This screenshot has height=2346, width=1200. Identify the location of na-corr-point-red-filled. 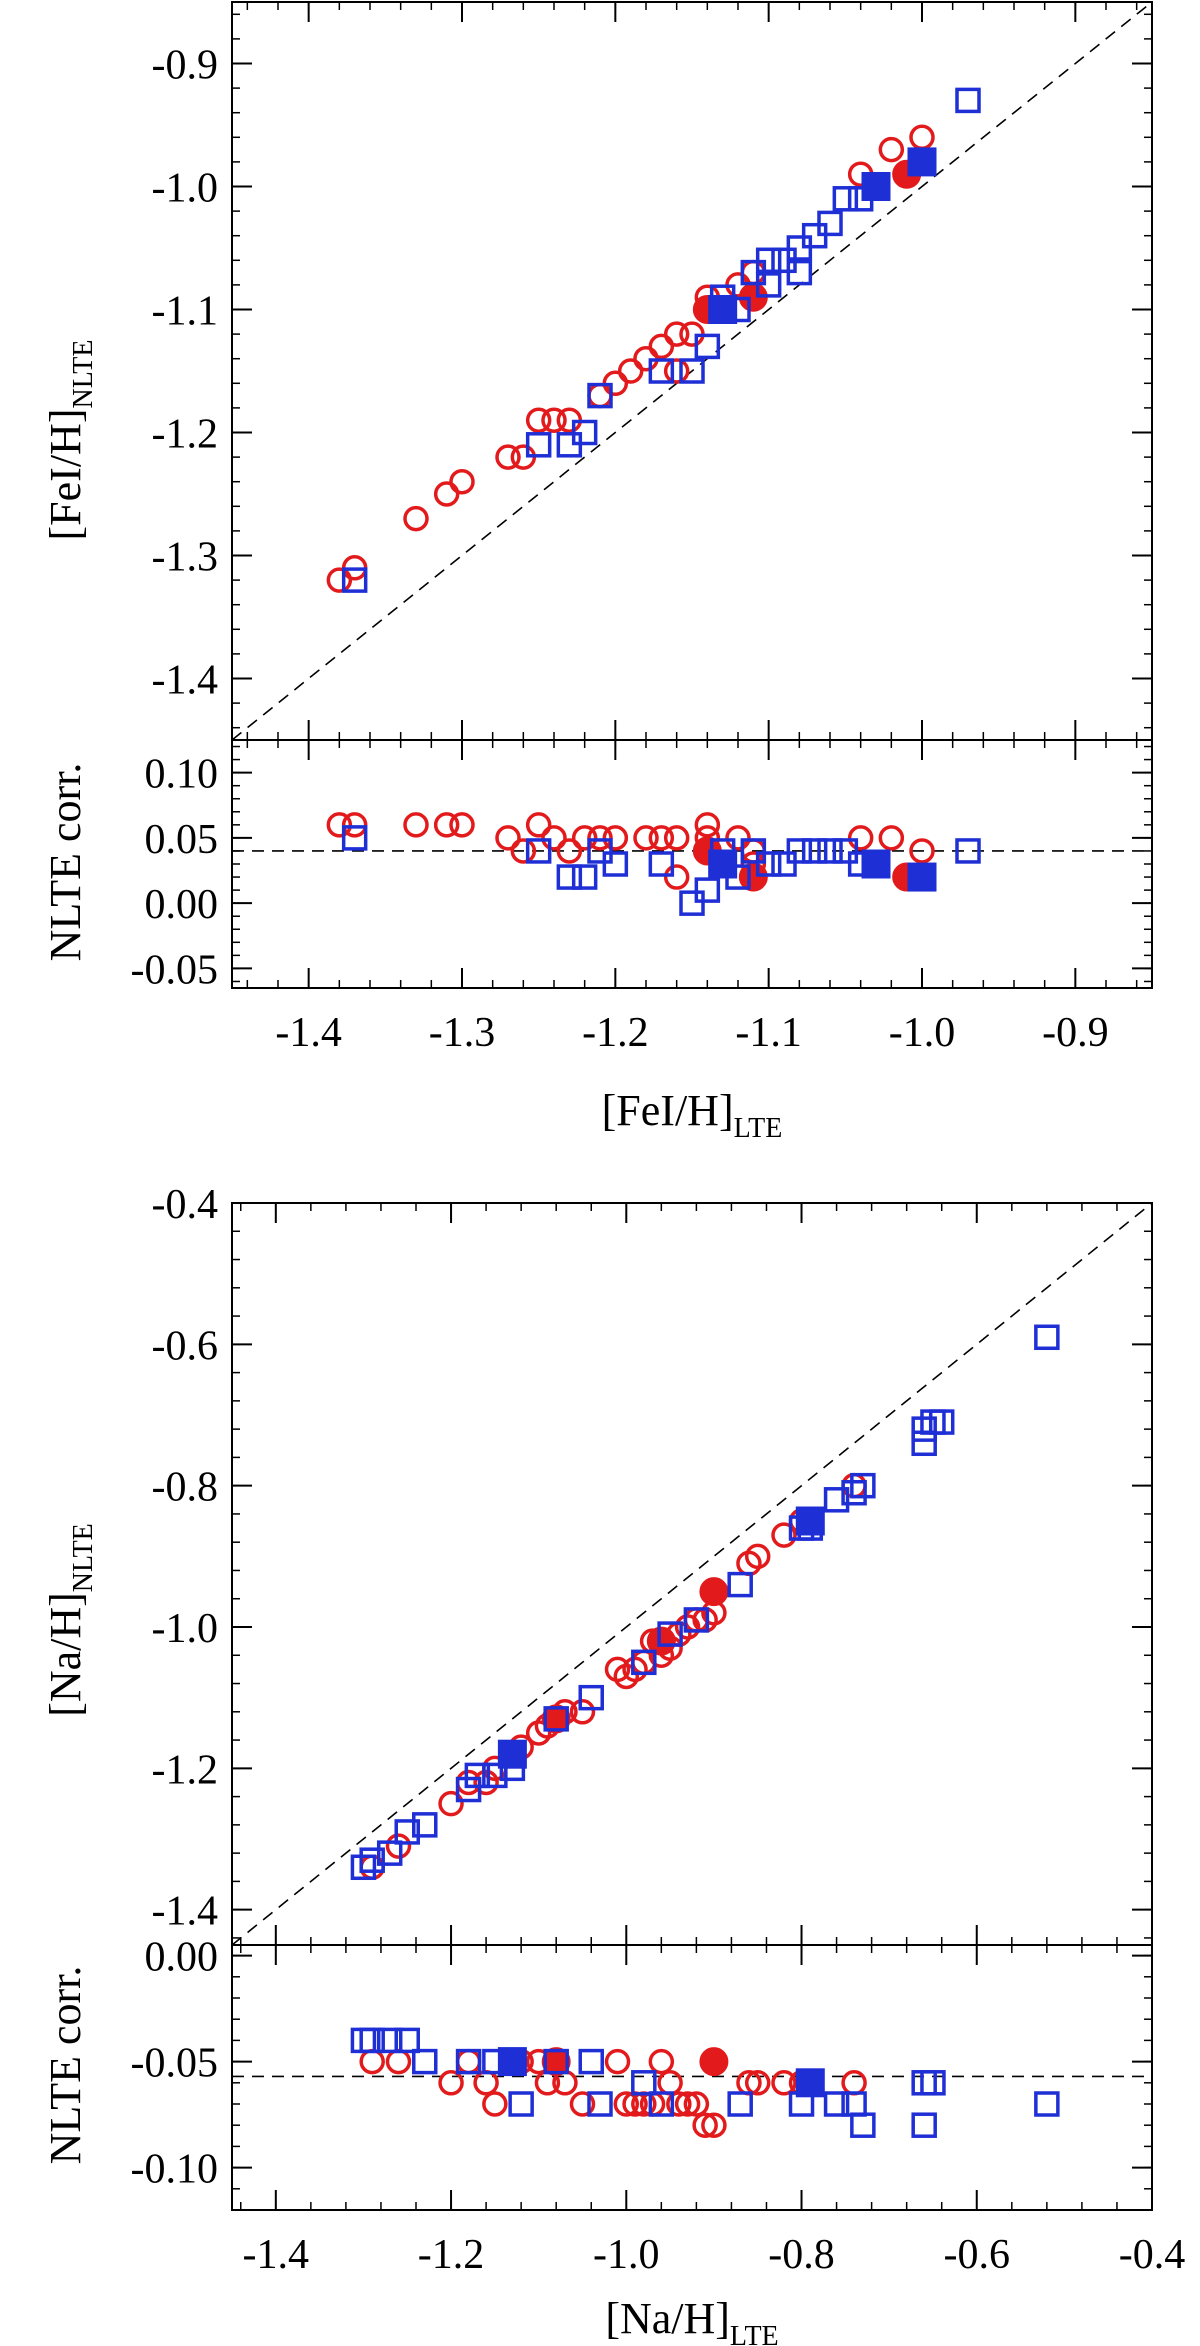
(556, 2062).